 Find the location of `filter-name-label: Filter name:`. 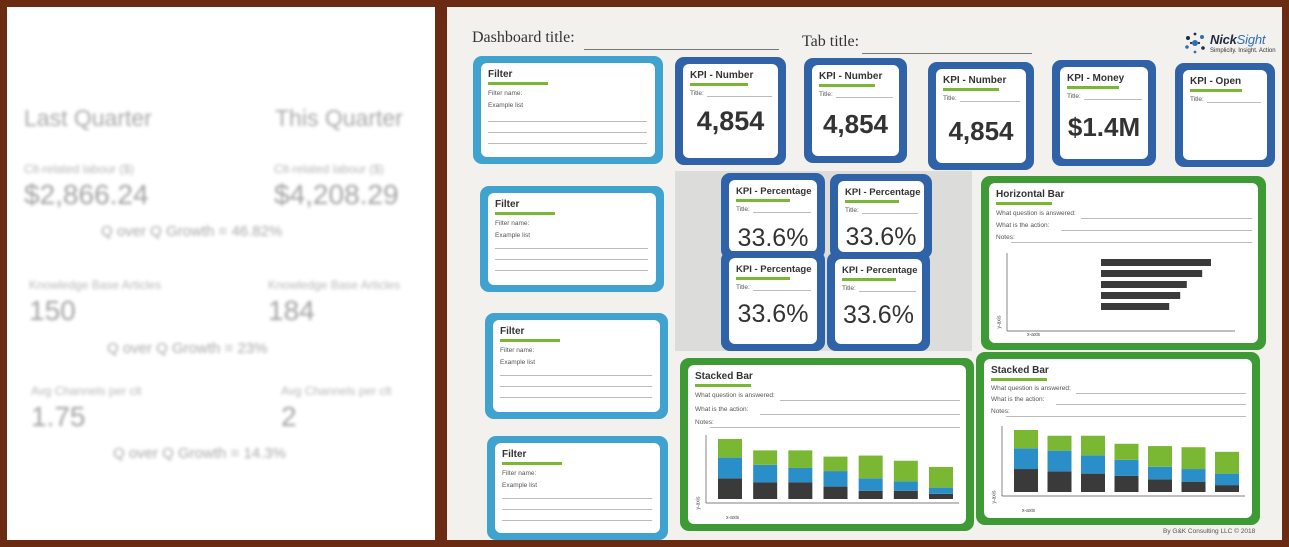

filter-name-label: Filter name: is located at coordinates (519, 473).